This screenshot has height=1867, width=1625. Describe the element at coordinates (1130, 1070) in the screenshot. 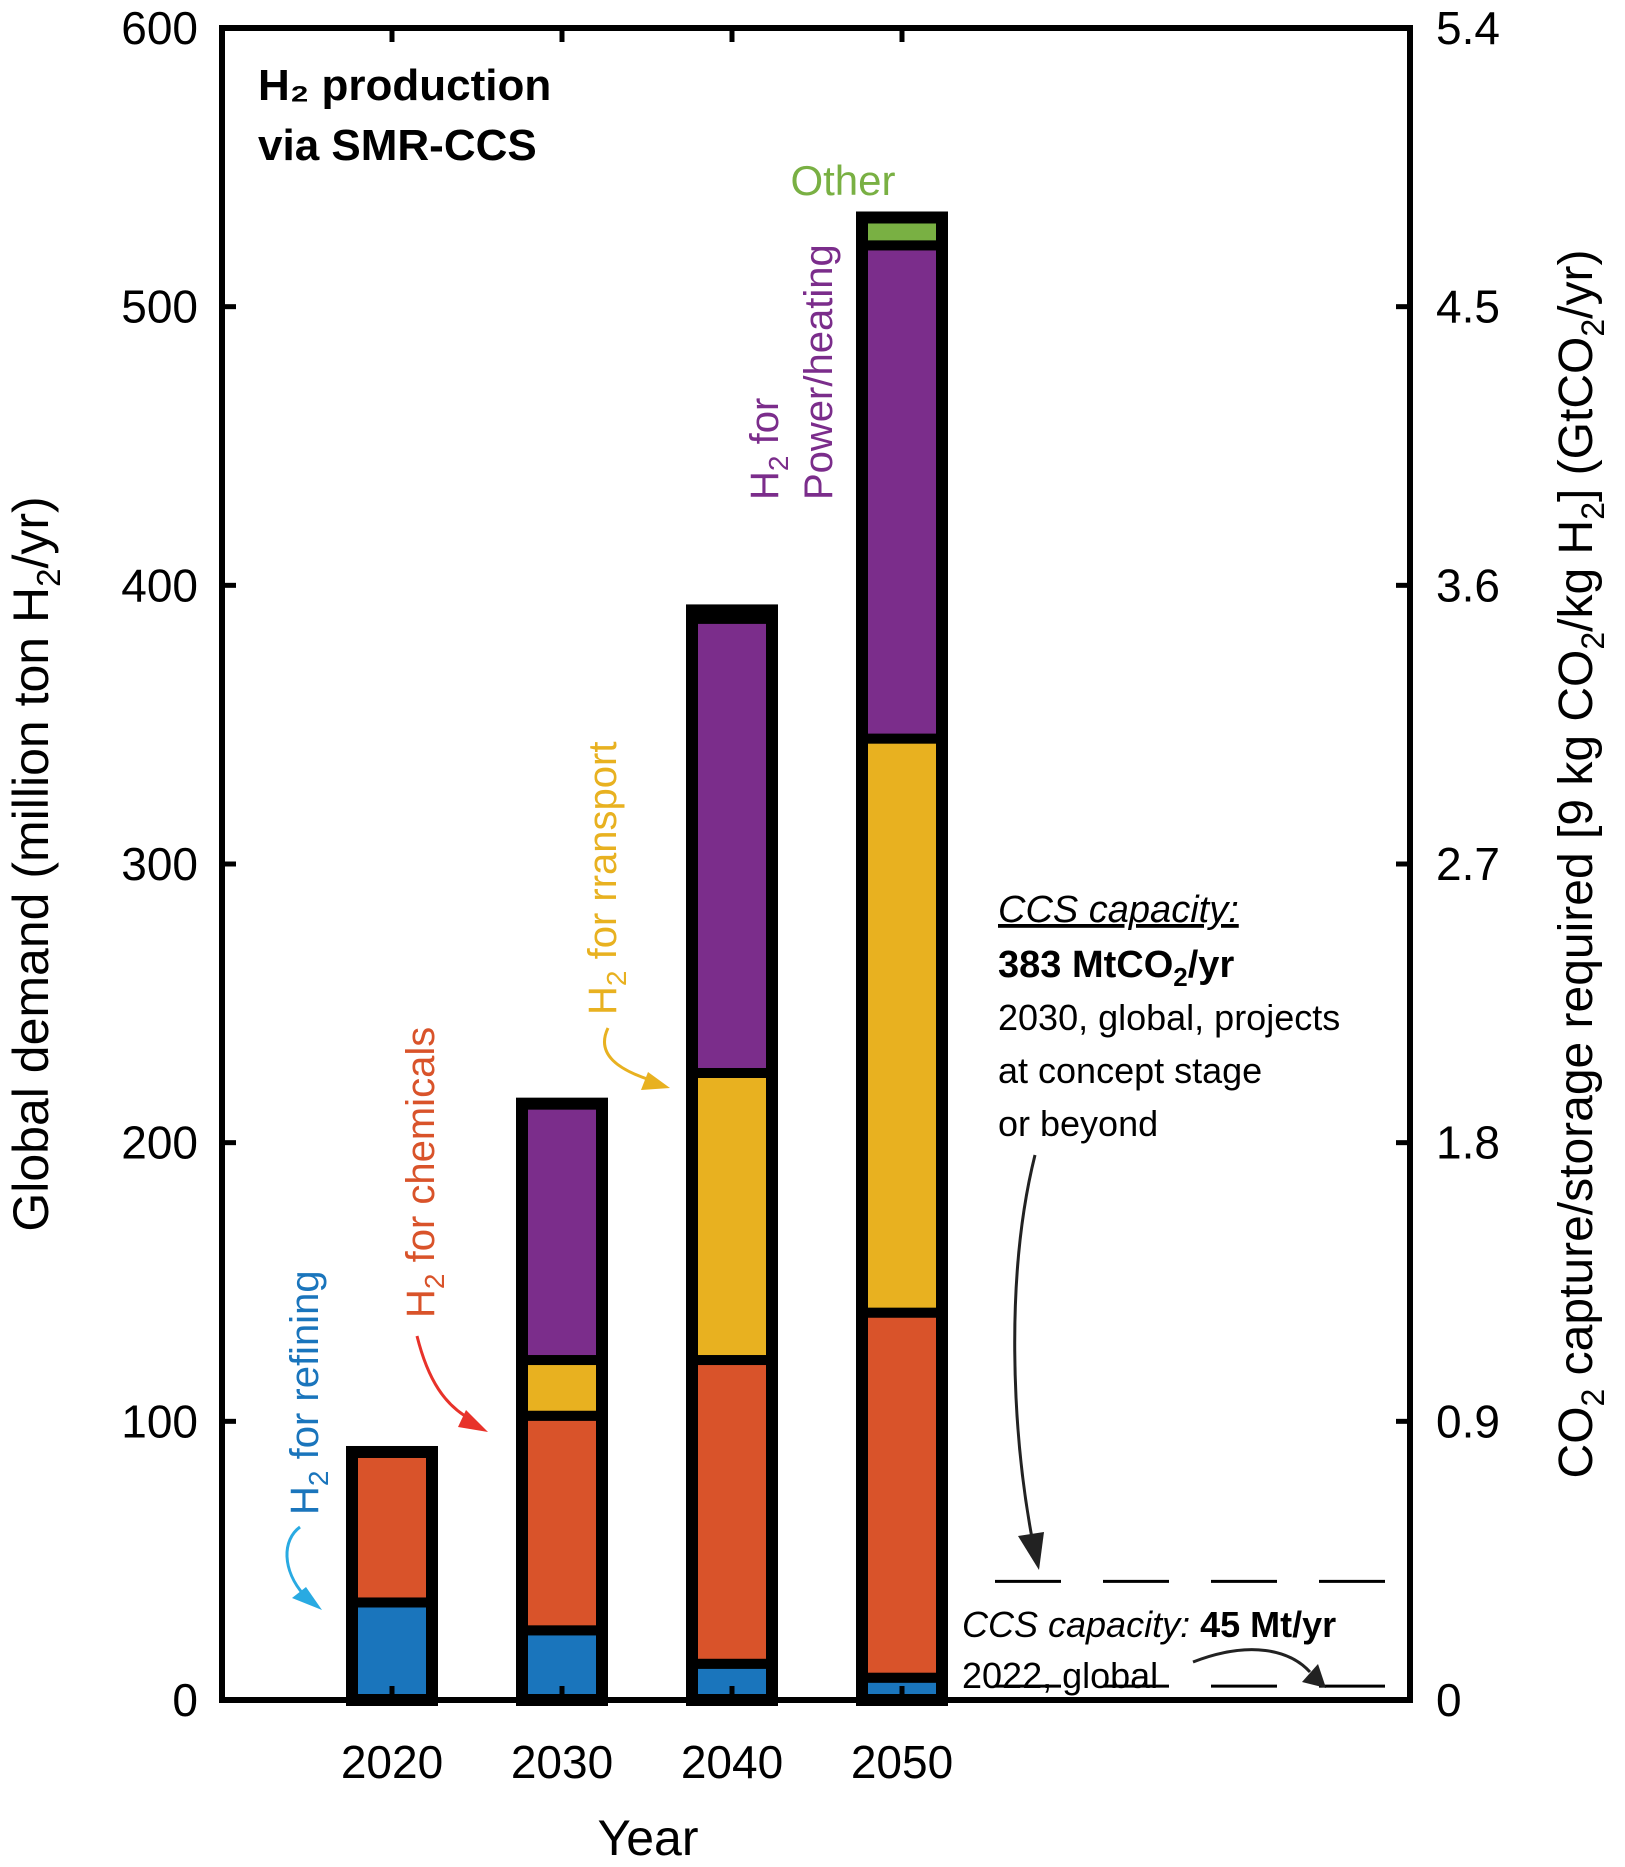

I see `ccs-2030-line2: at concept stage` at that location.